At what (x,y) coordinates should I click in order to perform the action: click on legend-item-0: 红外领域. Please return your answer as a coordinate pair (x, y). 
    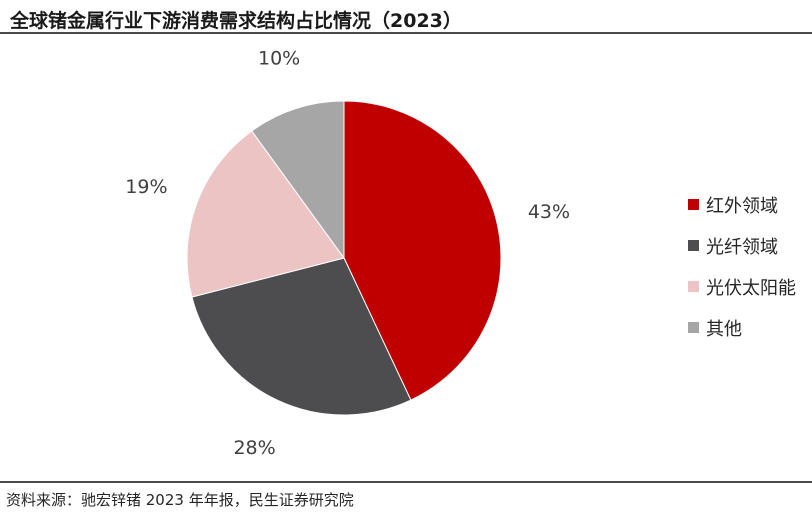
    Looking at the image, I should click on (742, 204).